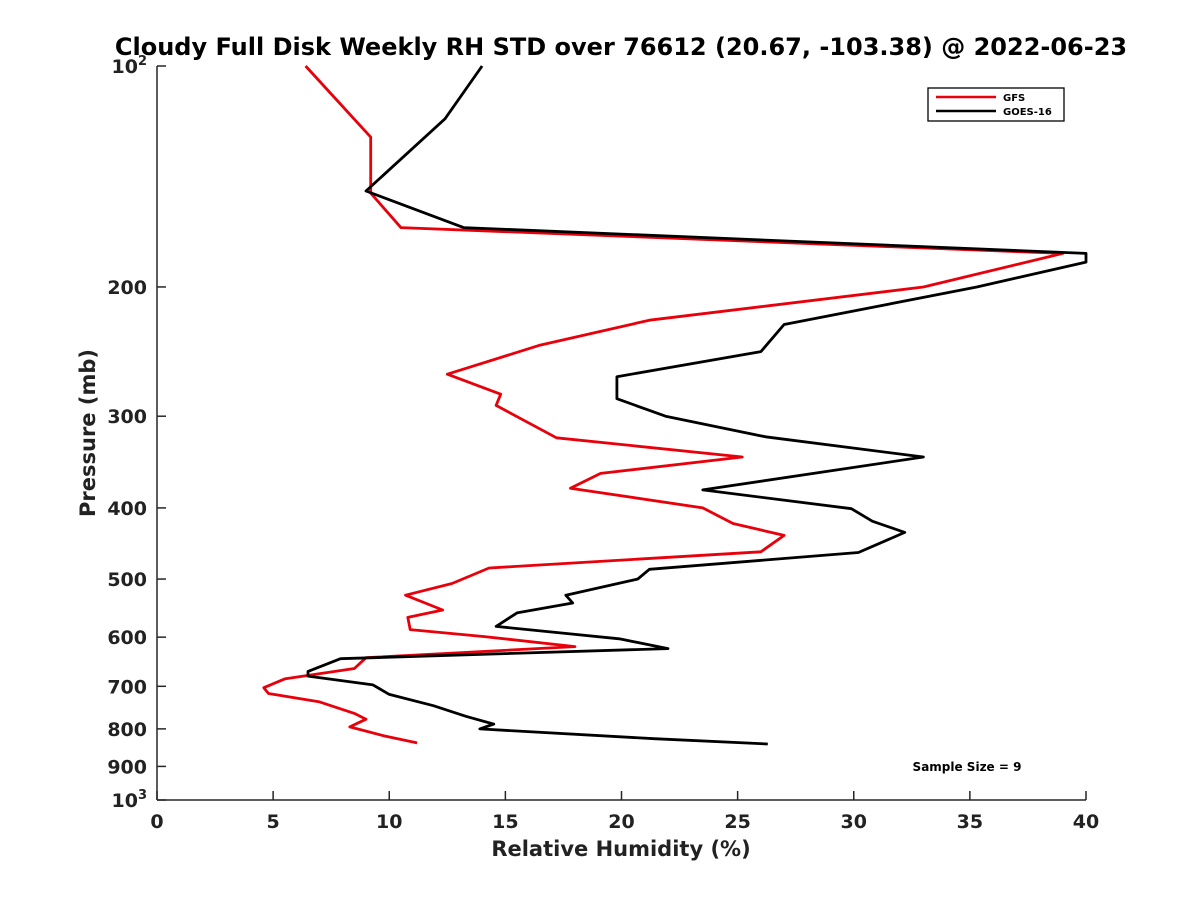  What do you see at coordinates (127, 638) in the screenshot?
I see `y-tick-label: 600` at bounding box center [127, 638].